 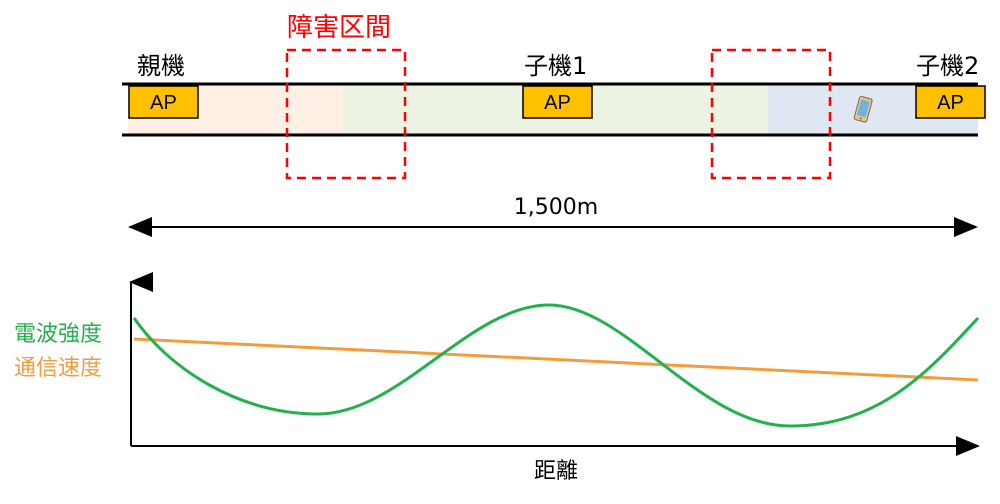 What do you see at coordinates (58, 334) in the screenshot?
I see `signal-strength-label: 電波強度` at bounding box center [58, 334].